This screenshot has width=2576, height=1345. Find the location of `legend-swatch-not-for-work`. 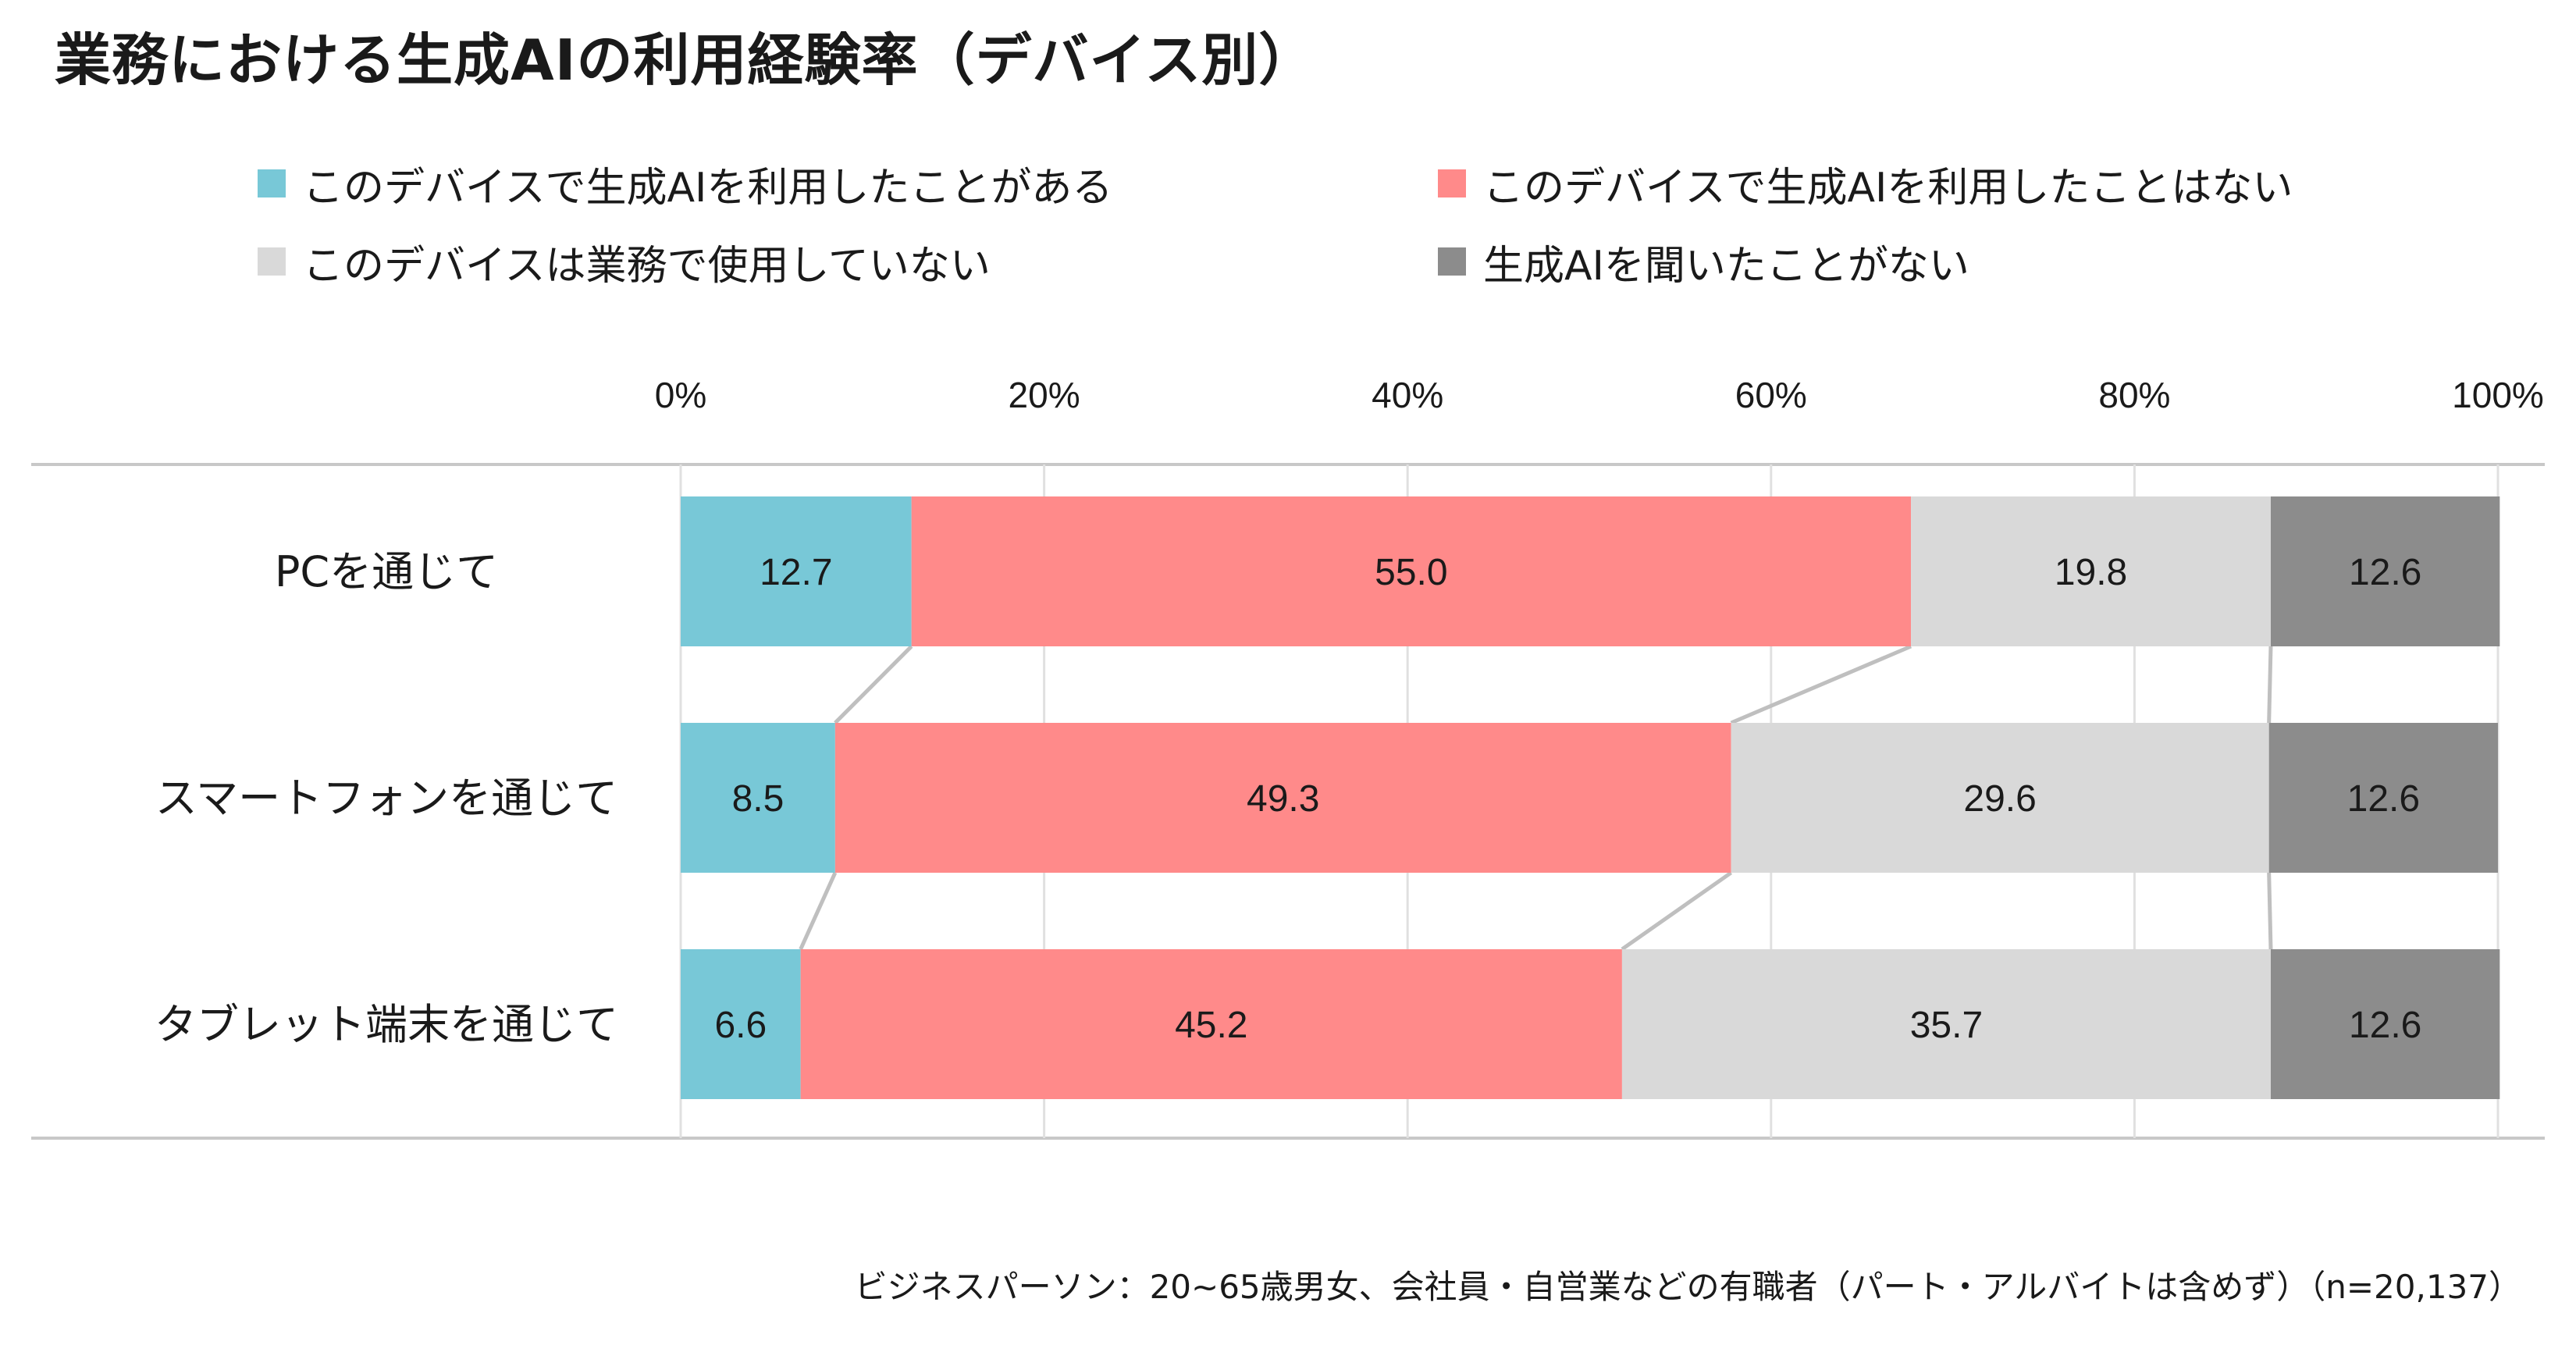

legend-swatch-not-for-work is located at coordinates (272, 261).